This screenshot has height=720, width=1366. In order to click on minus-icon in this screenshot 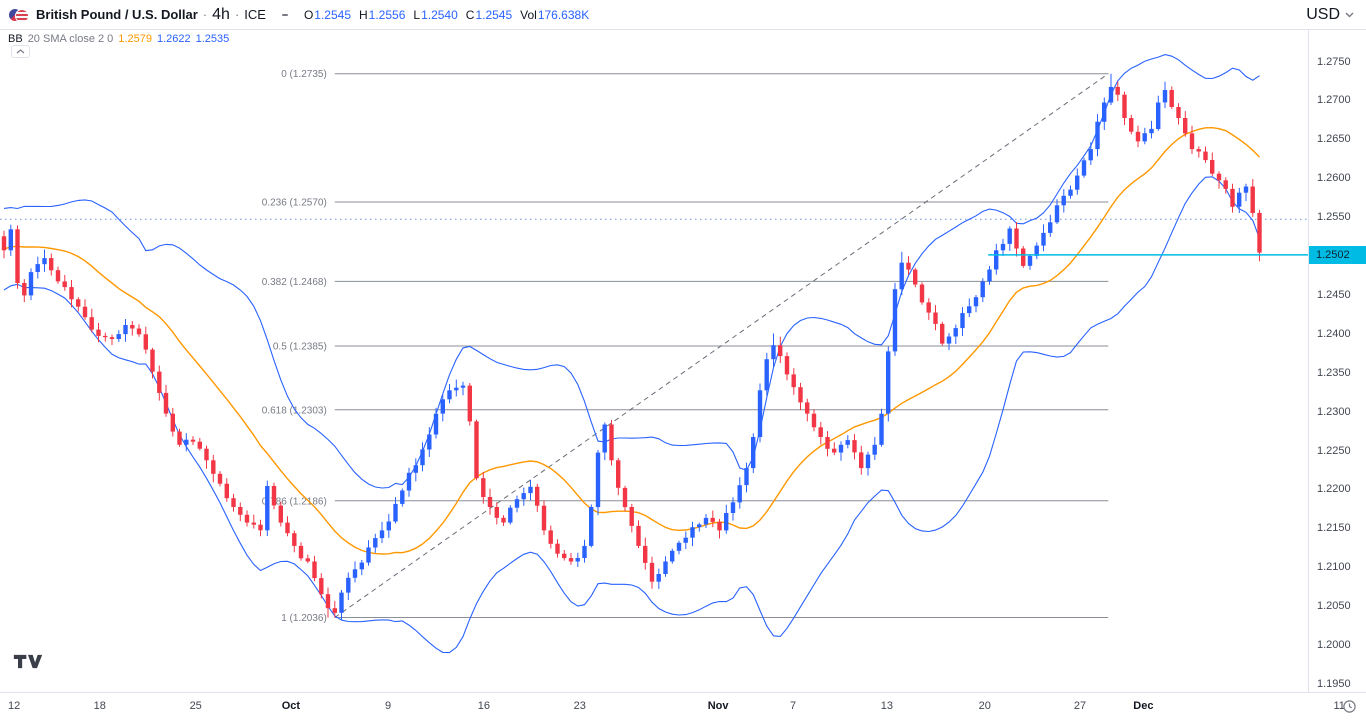, I will do `click(284, 14)`.